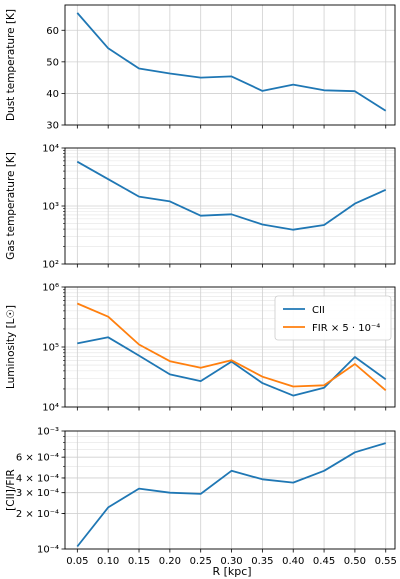 Image resolution: width=400 pixels, height=579 pixels. Describe the element at coordinates (231, 495) in the screenshot. I see `cii-fir-ratio-series-line` at that location.